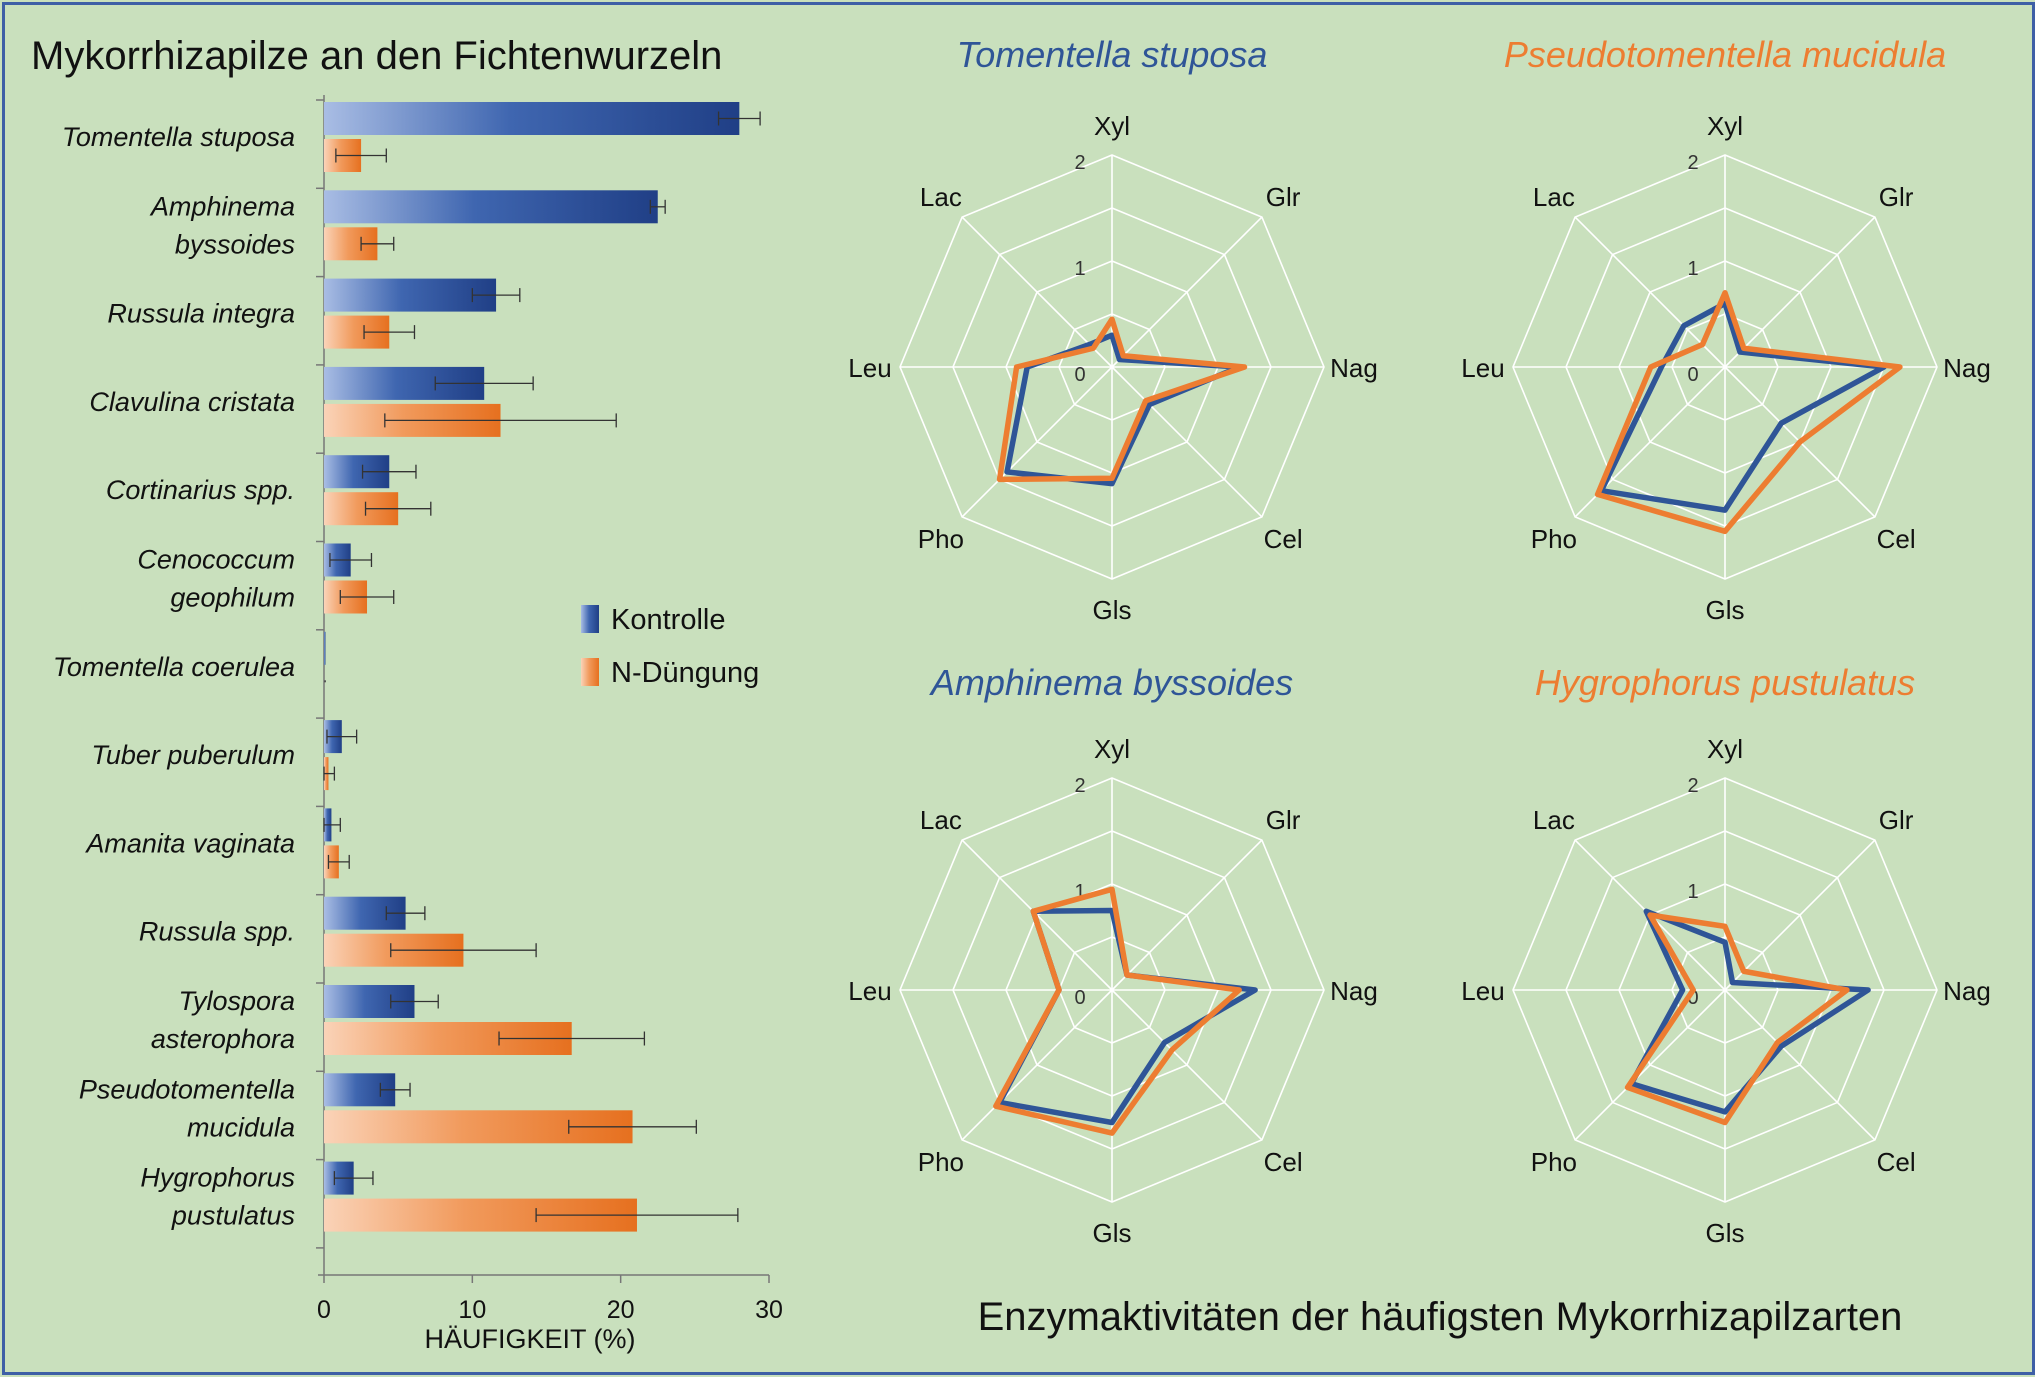  Describe the element at coordinates (187, 1089) in the screenshot. I see `bar-category-label-line: Pseudotomentella` at that location.